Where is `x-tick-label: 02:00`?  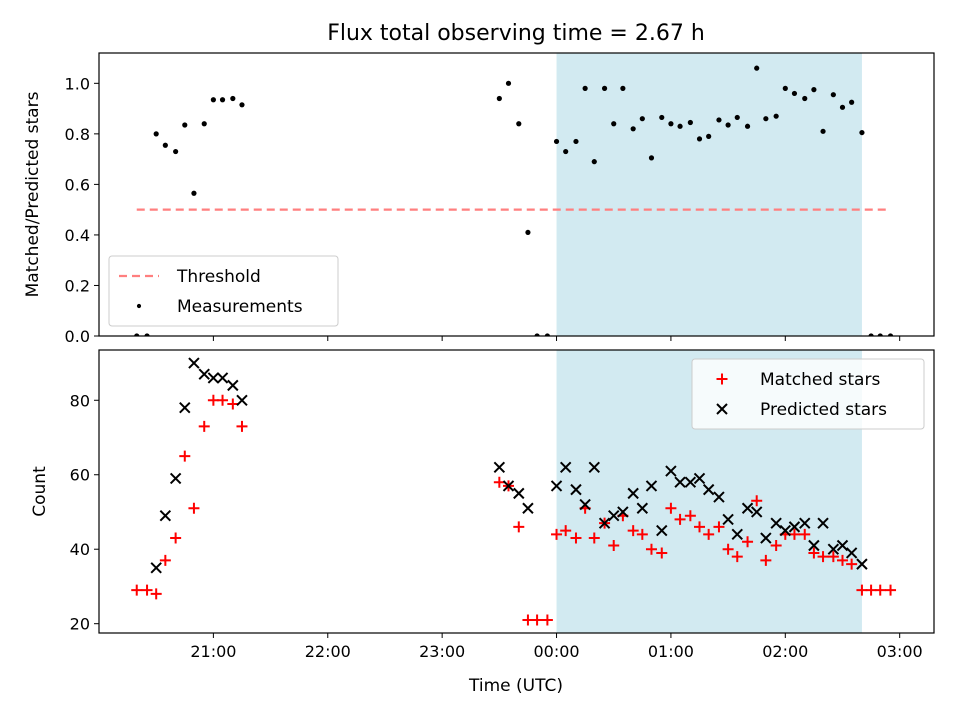 x-tick-label: 02:00 is located at coordinates (785, 651).